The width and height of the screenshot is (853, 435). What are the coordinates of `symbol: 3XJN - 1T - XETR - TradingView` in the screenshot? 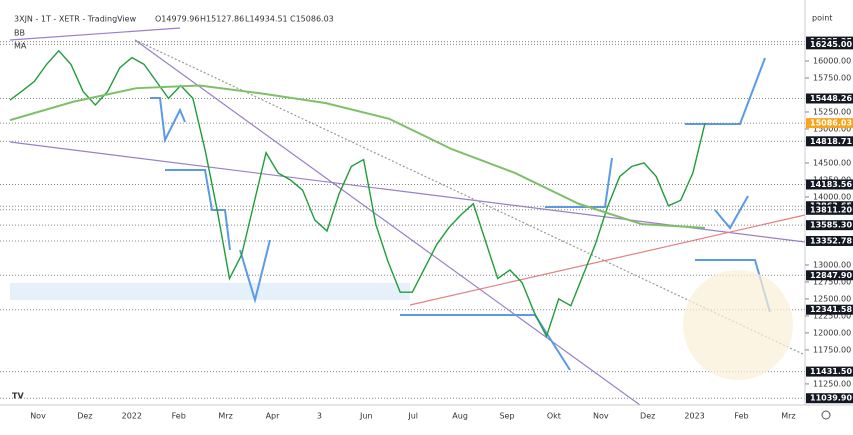 It's located at (75, 19).